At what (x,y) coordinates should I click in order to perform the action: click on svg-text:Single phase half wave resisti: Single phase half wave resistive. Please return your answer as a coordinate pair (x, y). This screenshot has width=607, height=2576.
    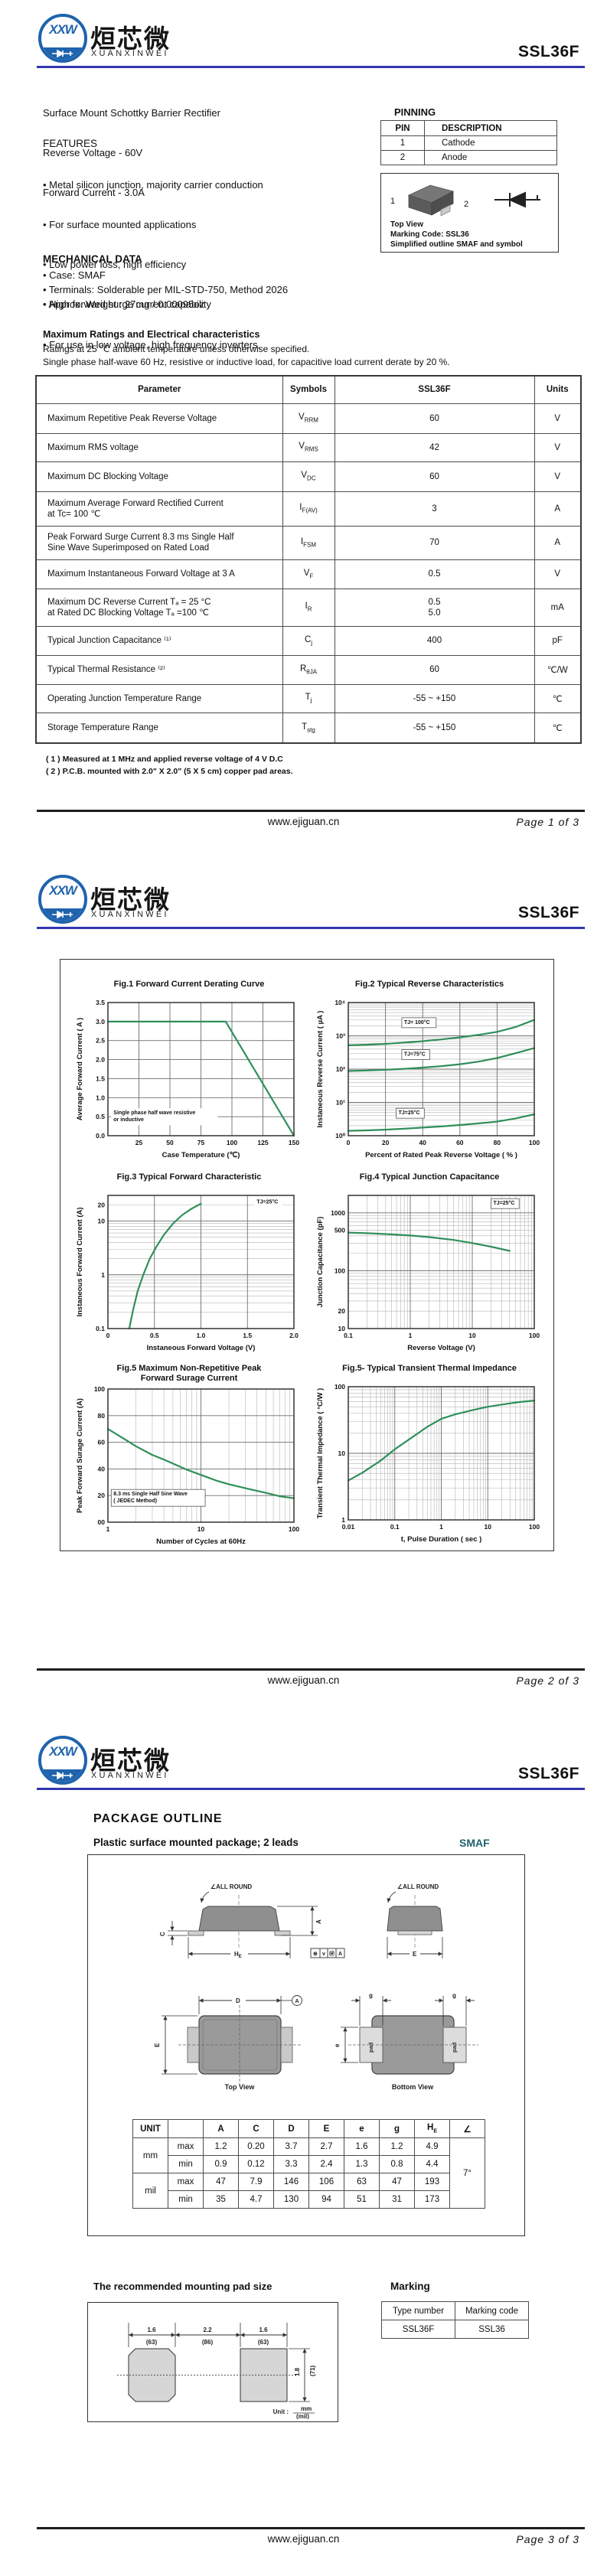
    Looking at the image, I should click on (154, 1113).